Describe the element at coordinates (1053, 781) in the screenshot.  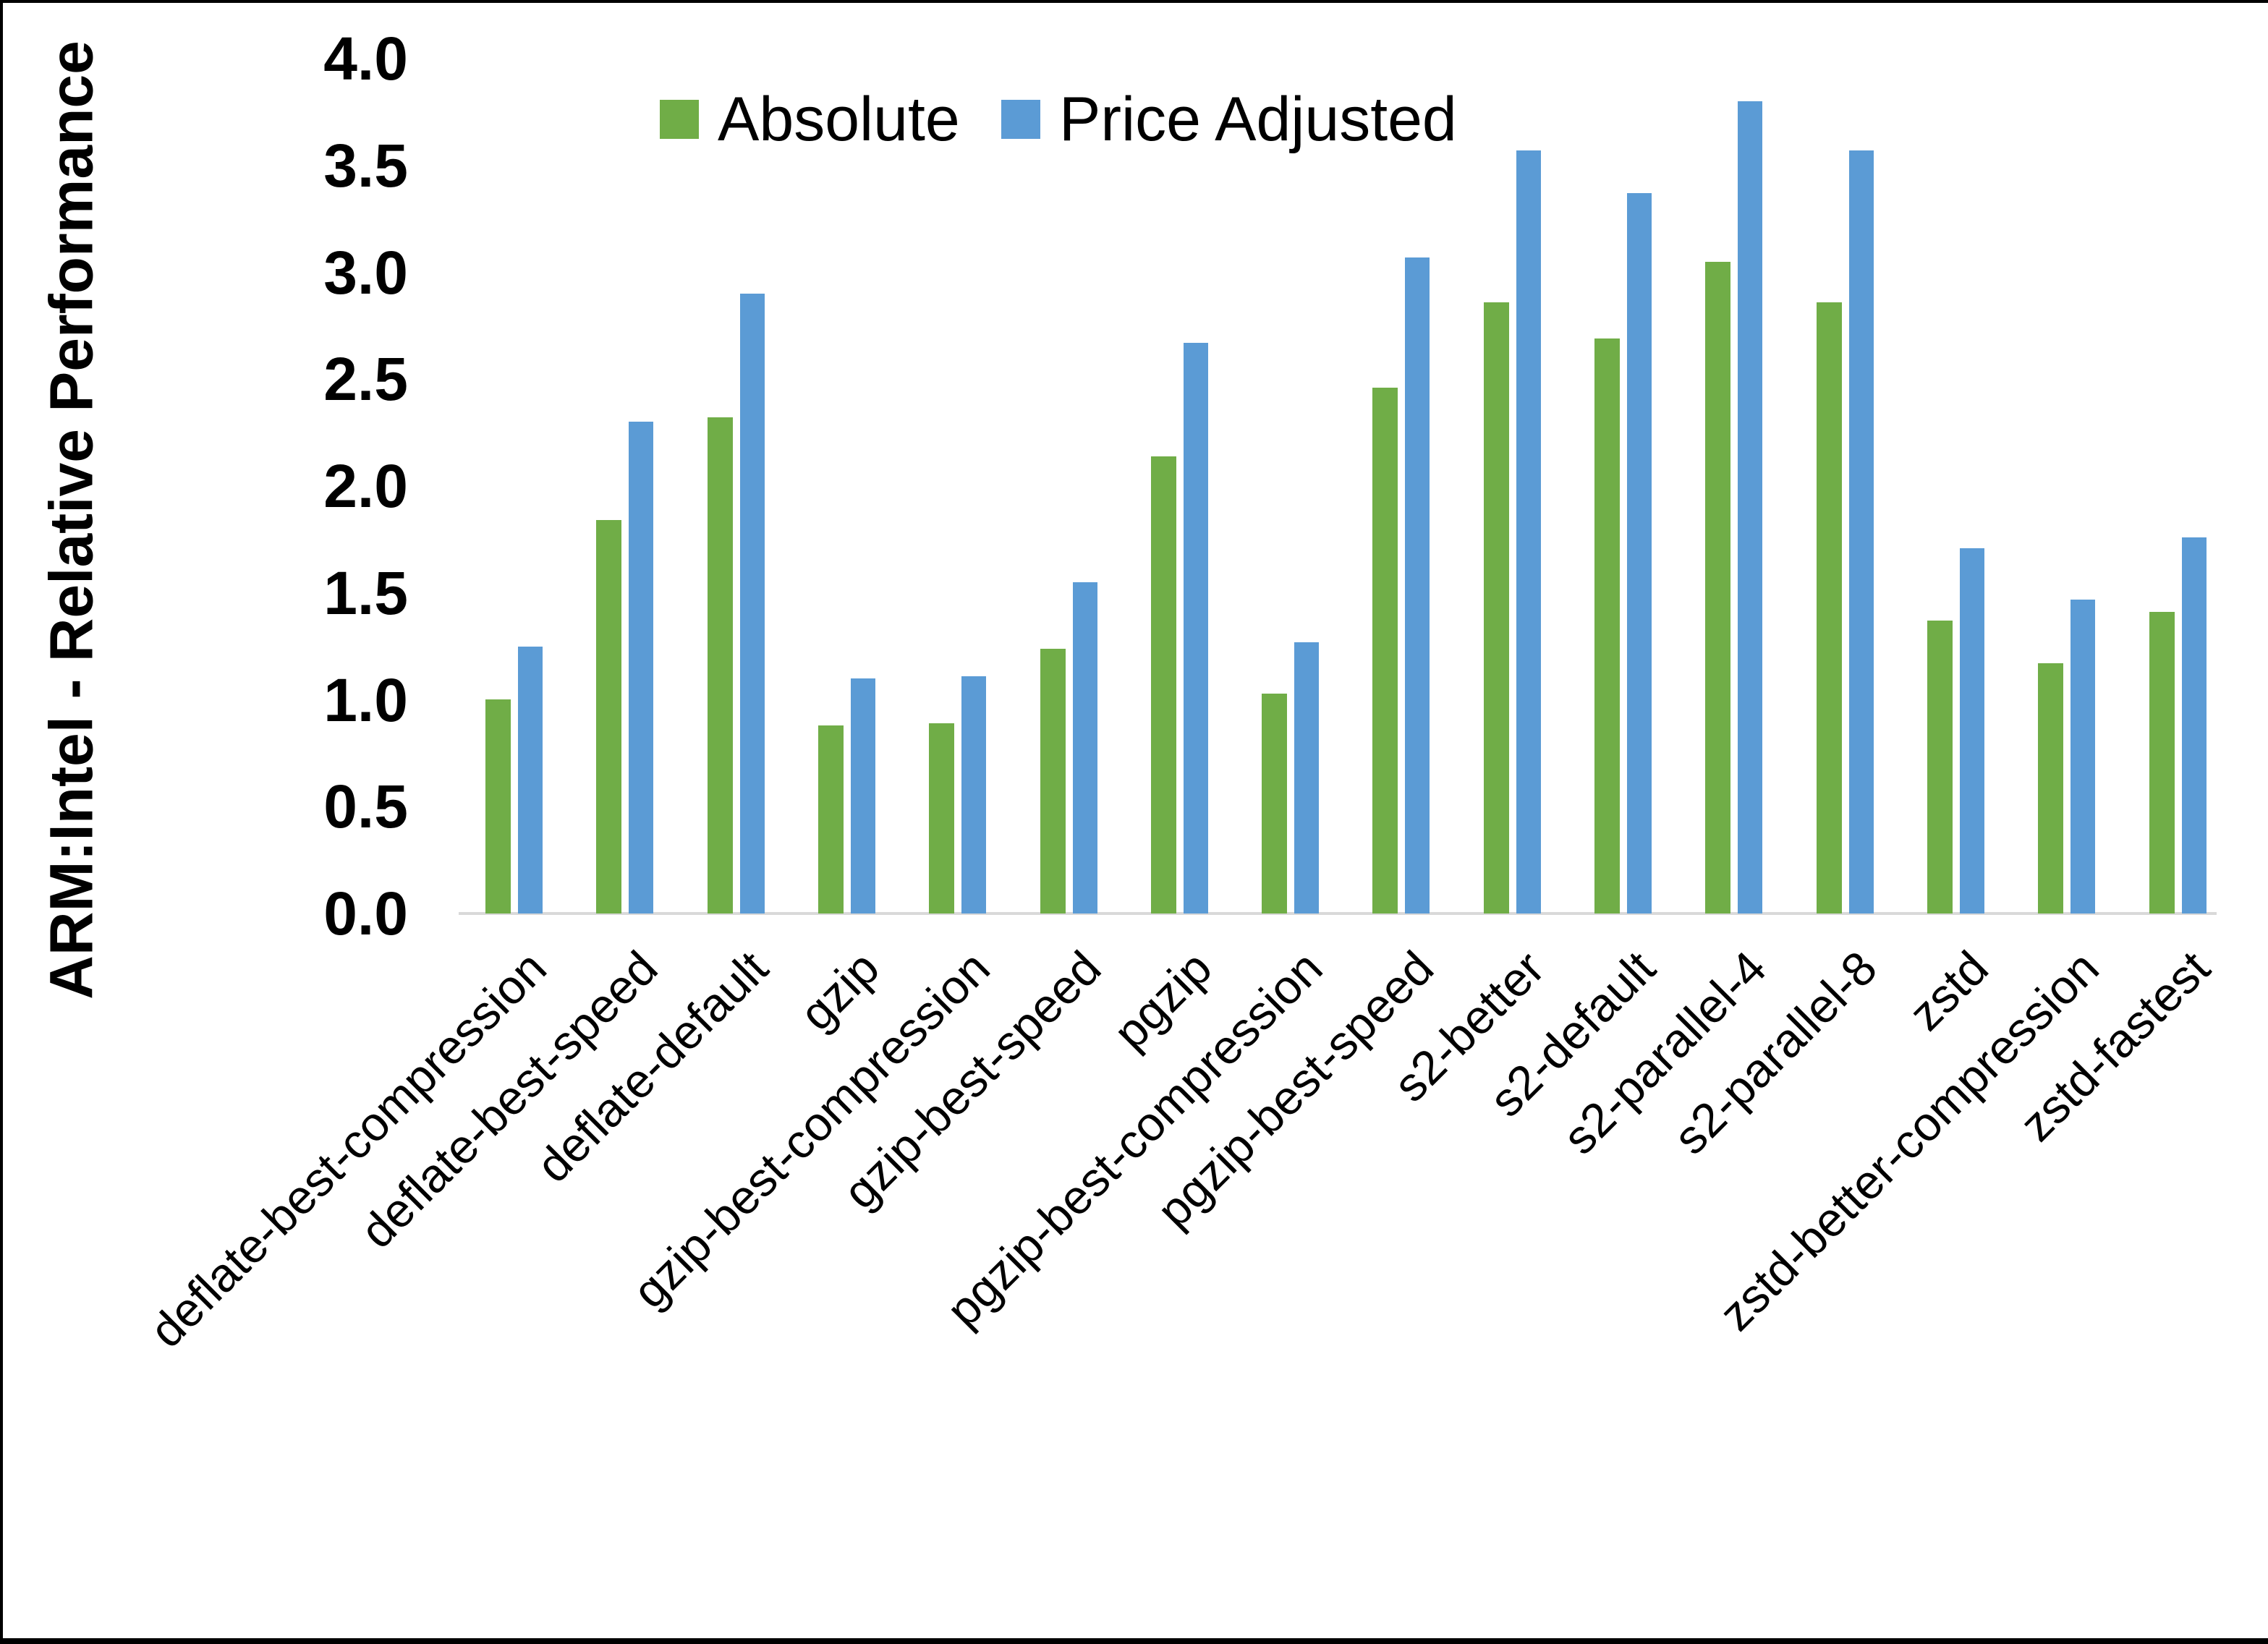
I see `bar-gzip-best-speed-absolute` at that location.